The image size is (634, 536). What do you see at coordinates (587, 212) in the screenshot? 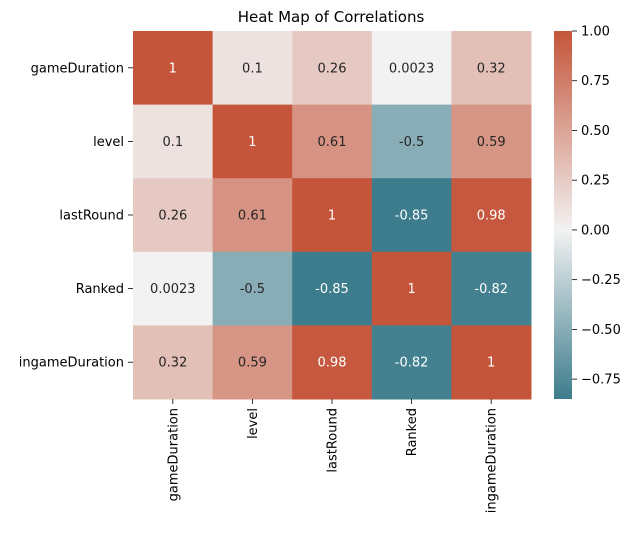
I see `colorbar: 1.00 0.75 0.50 0.25 0.00 −0.25 −0.50 −0.75` at bounding box center [587, 212].